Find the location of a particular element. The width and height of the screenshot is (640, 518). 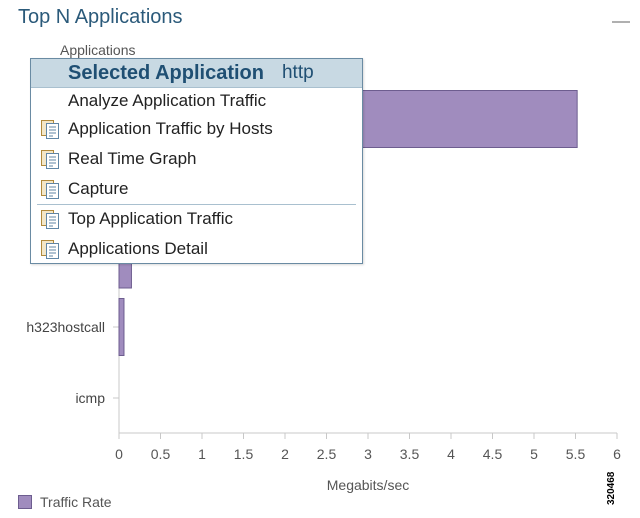

menu-item-analyze-application-traffic: Analyze Application Traffic is located at coordinates (196, 101).